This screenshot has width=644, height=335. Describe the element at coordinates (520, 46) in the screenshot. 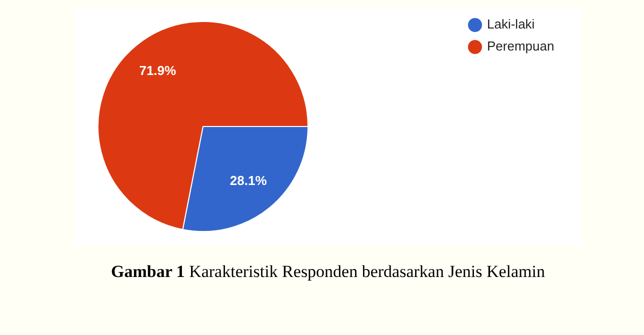

I see `legend-label: Perempuan` at that location.